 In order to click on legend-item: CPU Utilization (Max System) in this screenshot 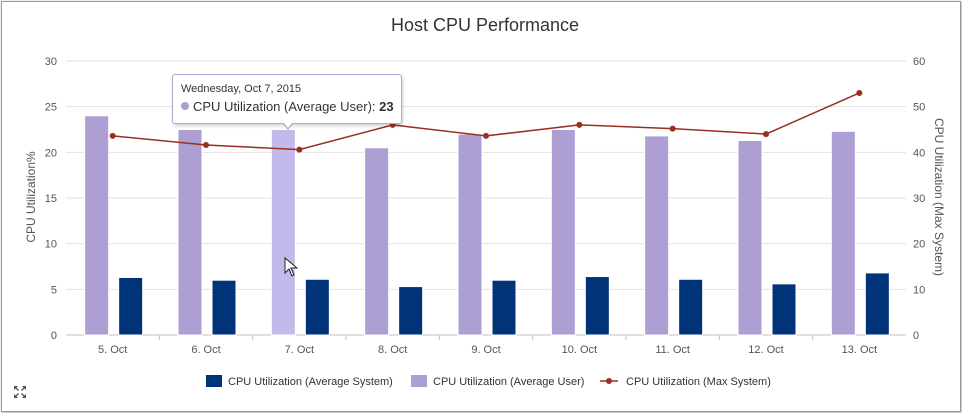, I will do `click(685, 382)`.